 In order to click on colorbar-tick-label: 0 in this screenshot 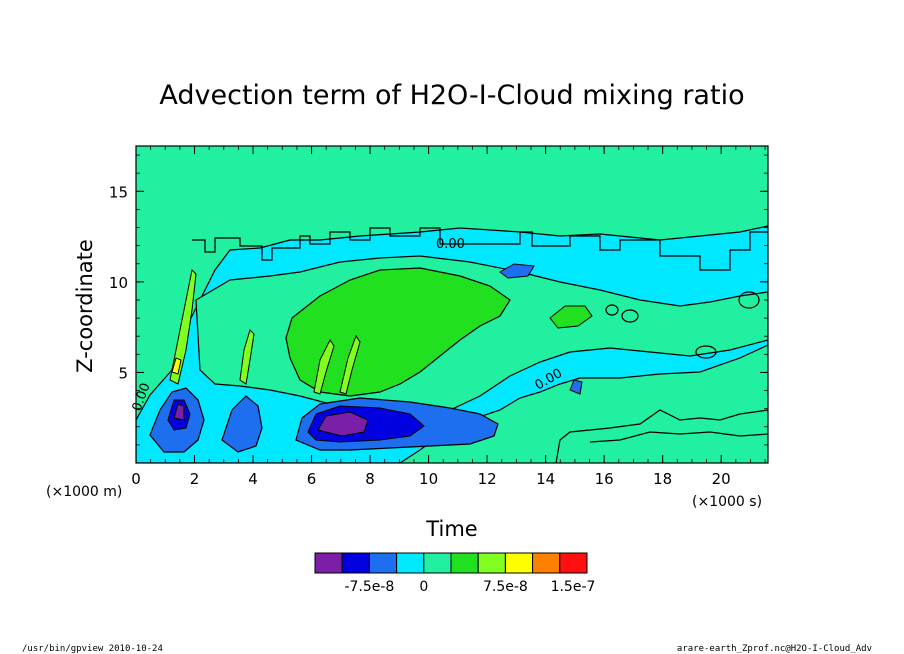, I will do `click(423, 587)`.